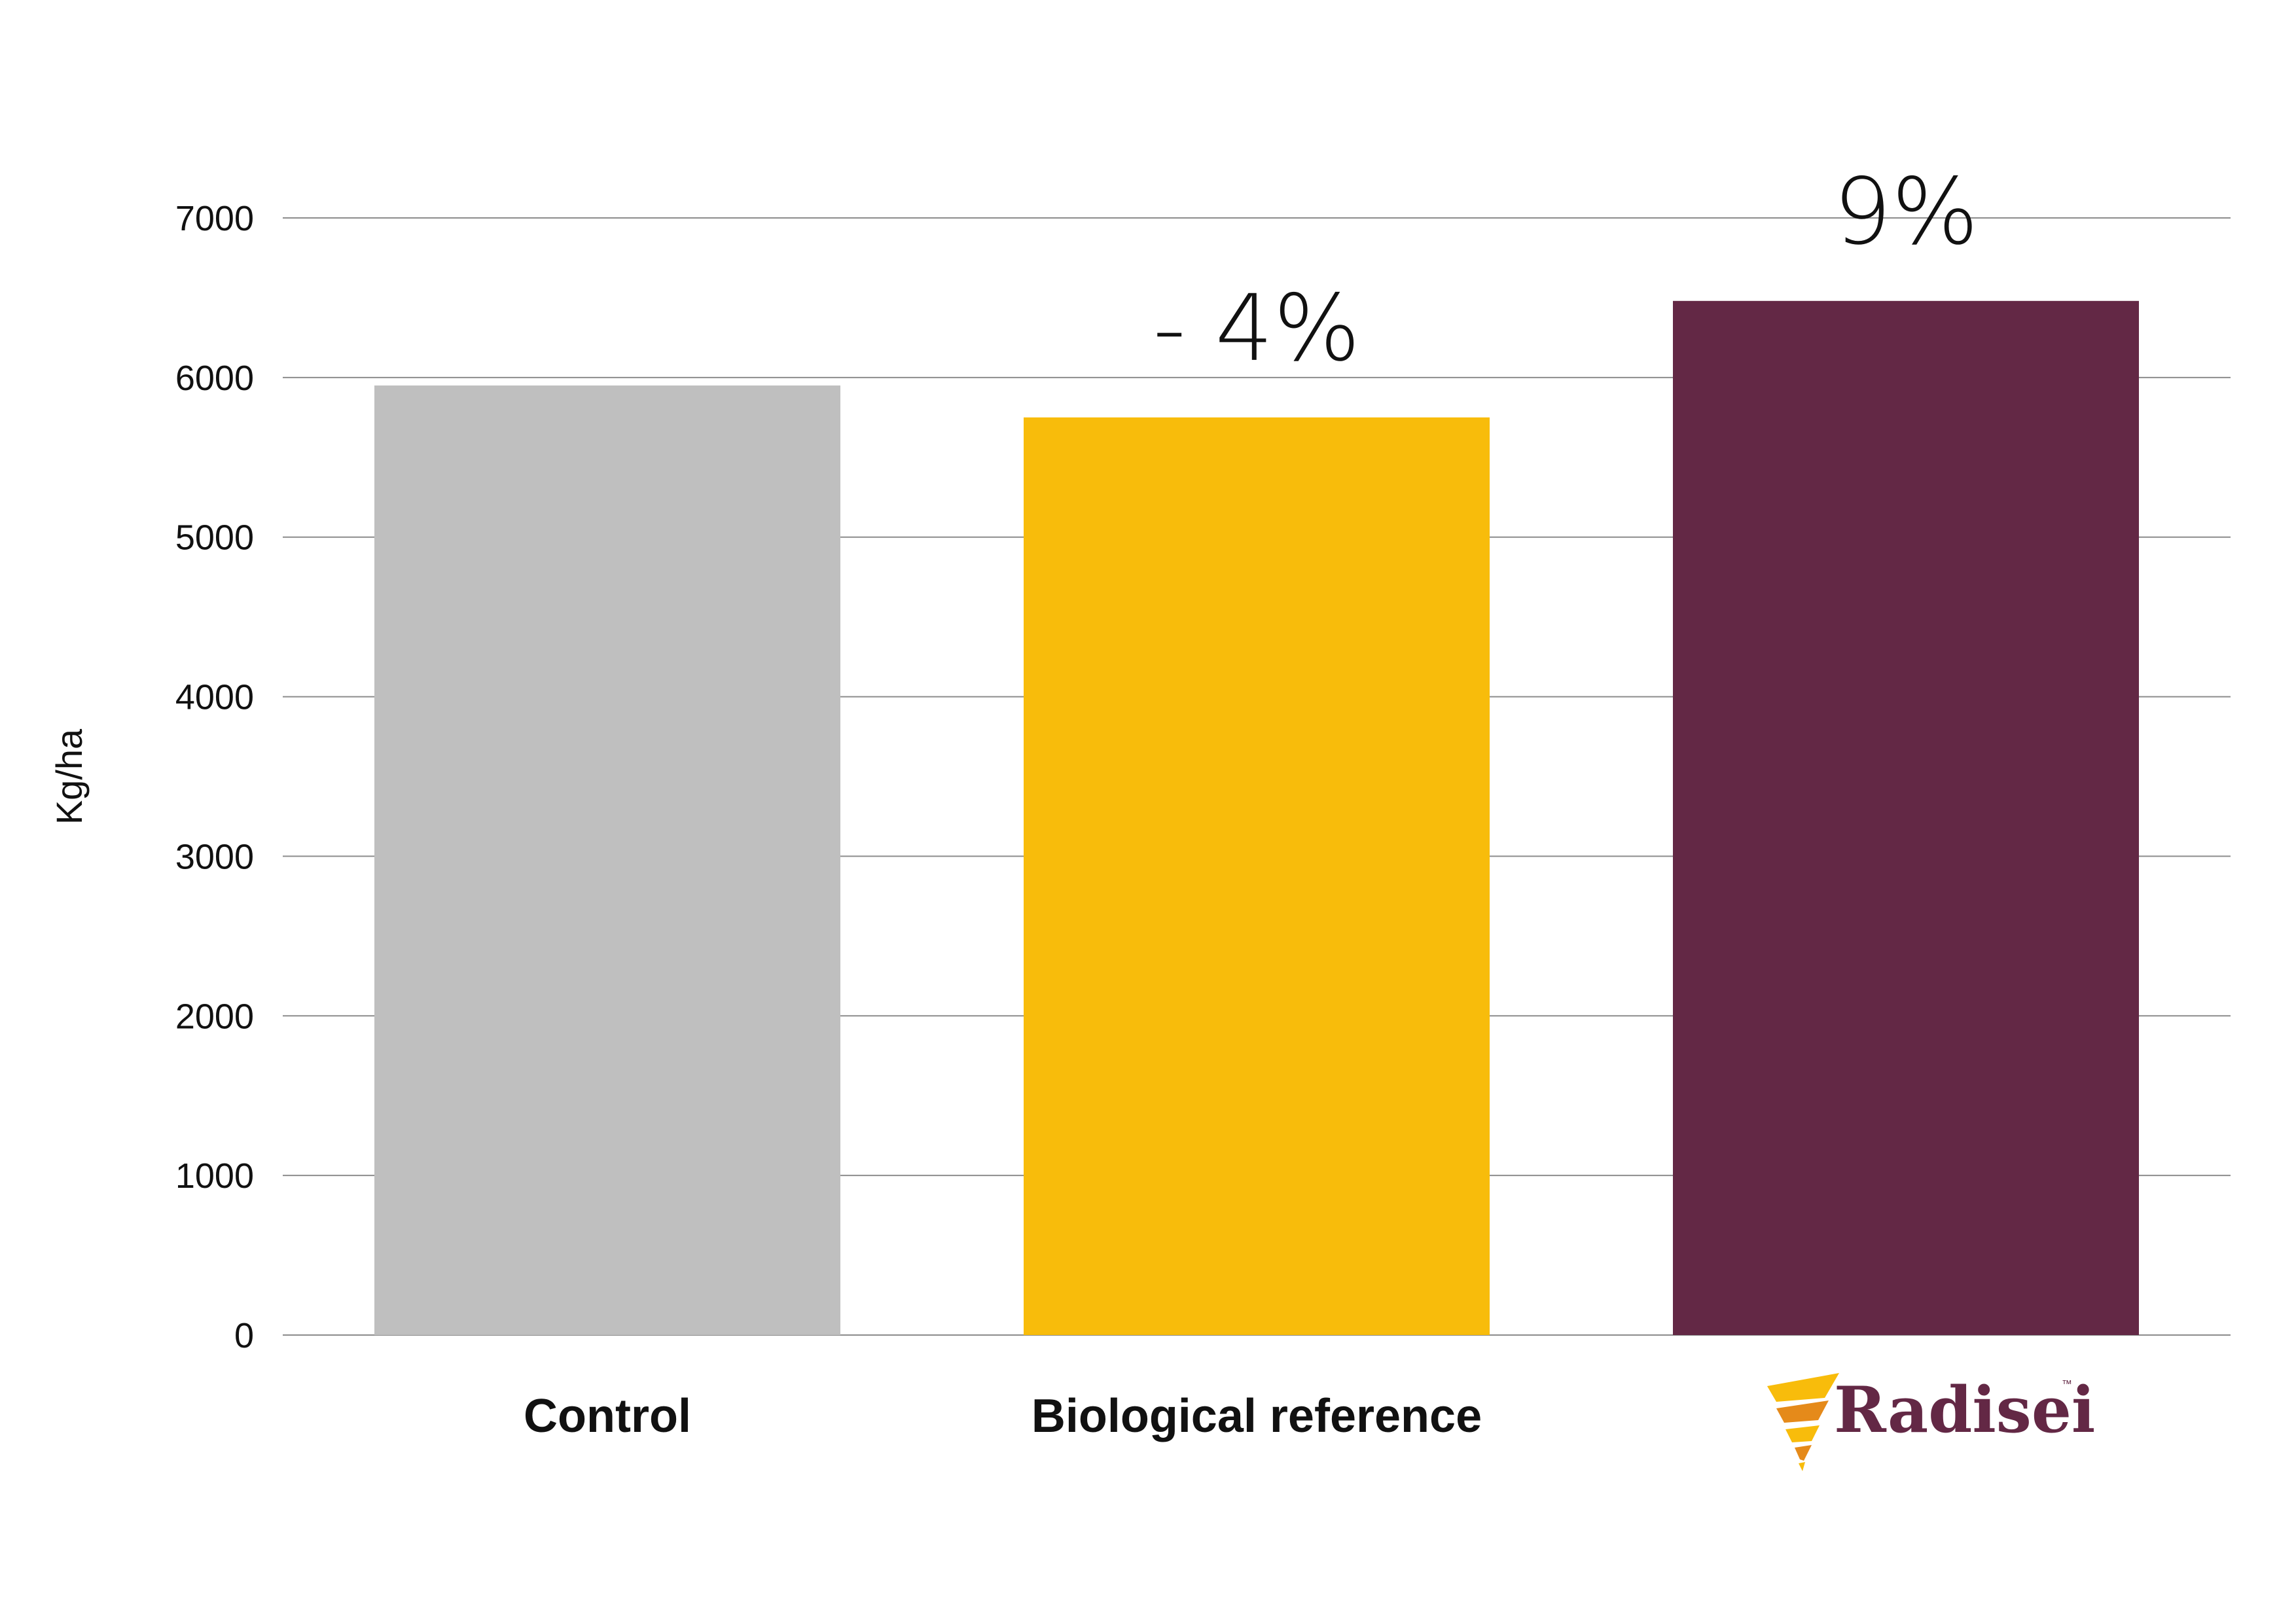  What do you see at coordinates (214, 698) in the screenshot?
I see `y-tick-label: 4000` at bounding box center [214, 698].